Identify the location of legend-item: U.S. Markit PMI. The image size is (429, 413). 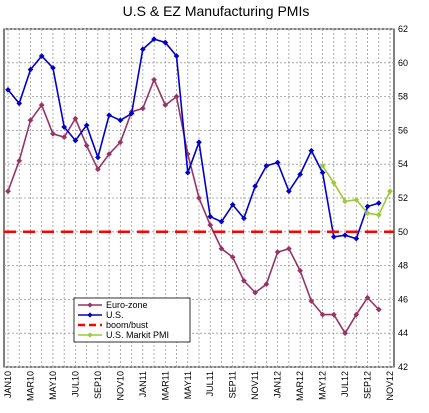
(123, 335).